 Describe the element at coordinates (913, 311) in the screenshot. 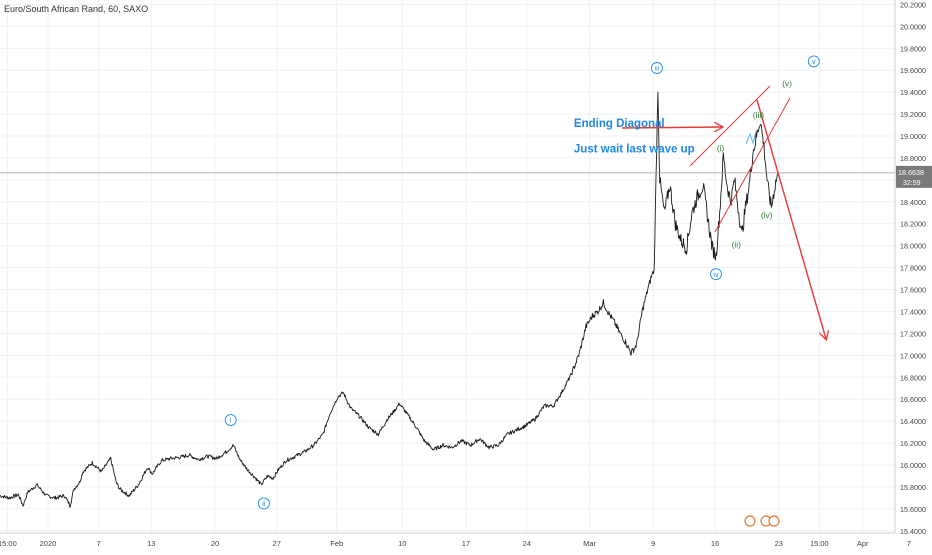

I see `y-tick-label: 17.4000` at that location.